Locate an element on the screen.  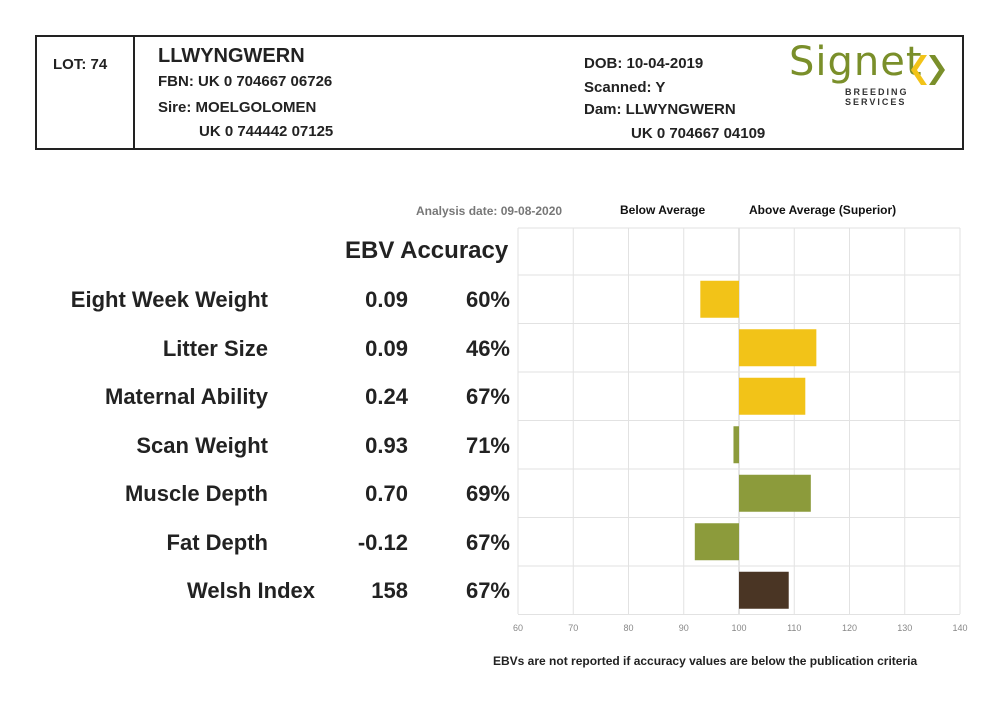
x-tick-label: 120 is located at coordinates (849, 628).